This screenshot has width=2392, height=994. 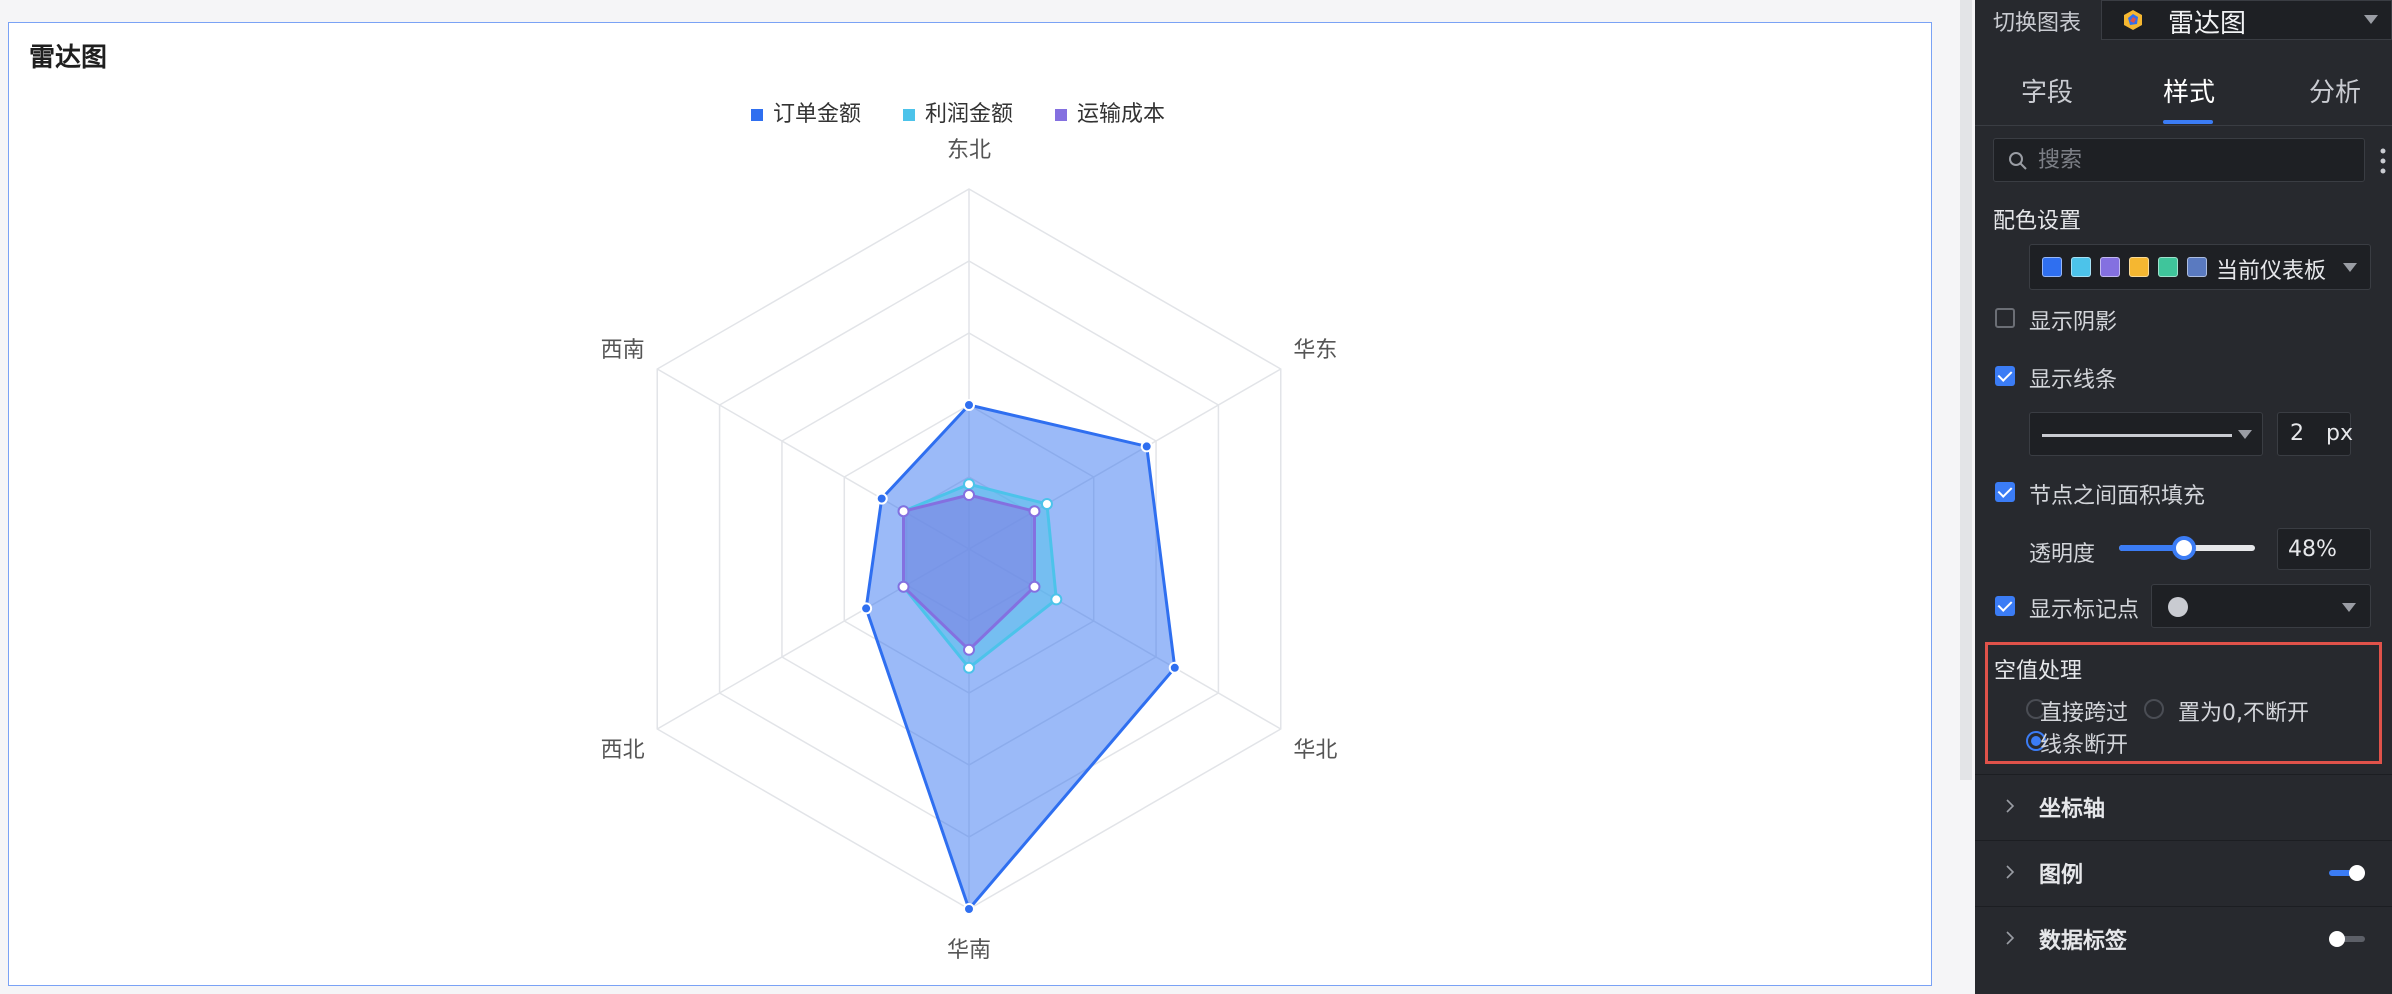 I want to click on legend-toggle-knob, so click(x=2357, y=873).